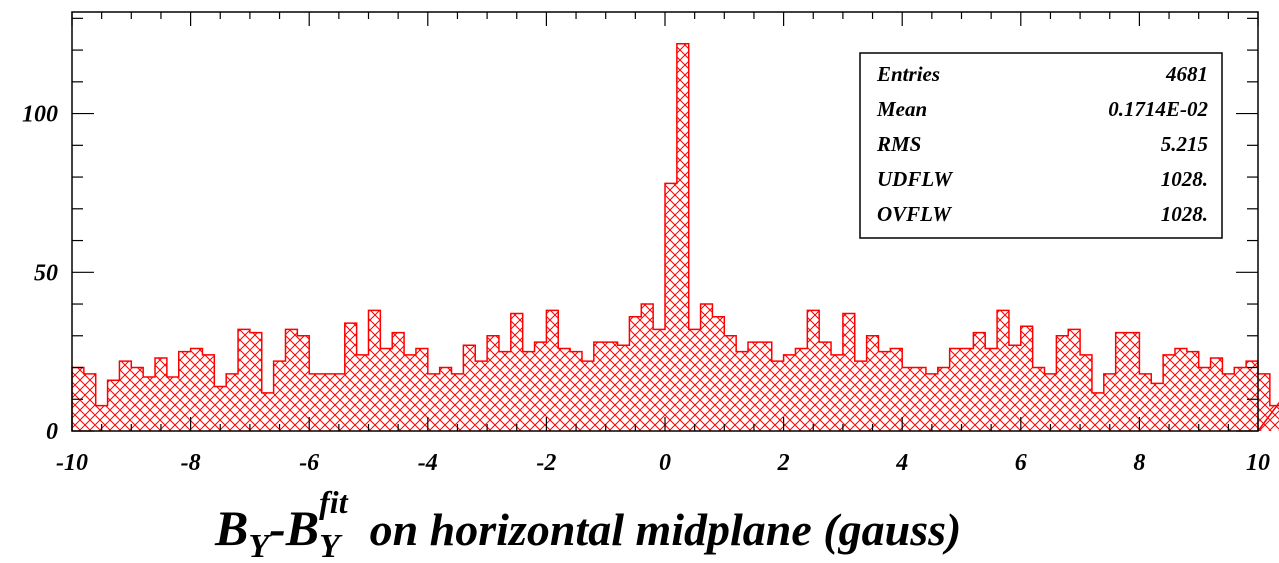  I want to click on x-tick-label: -2, so click(546, 463).